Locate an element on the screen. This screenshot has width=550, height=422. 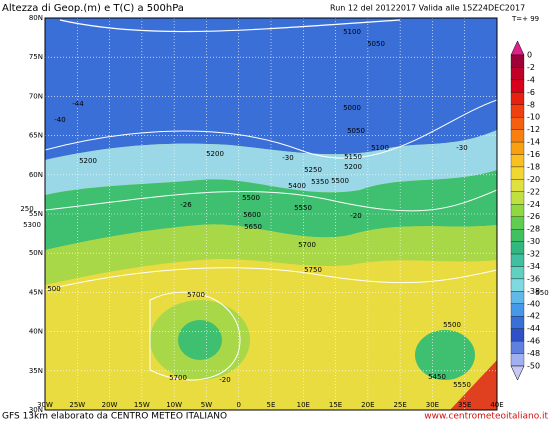
lat-label: 60N is located at coordinates (36, 175).